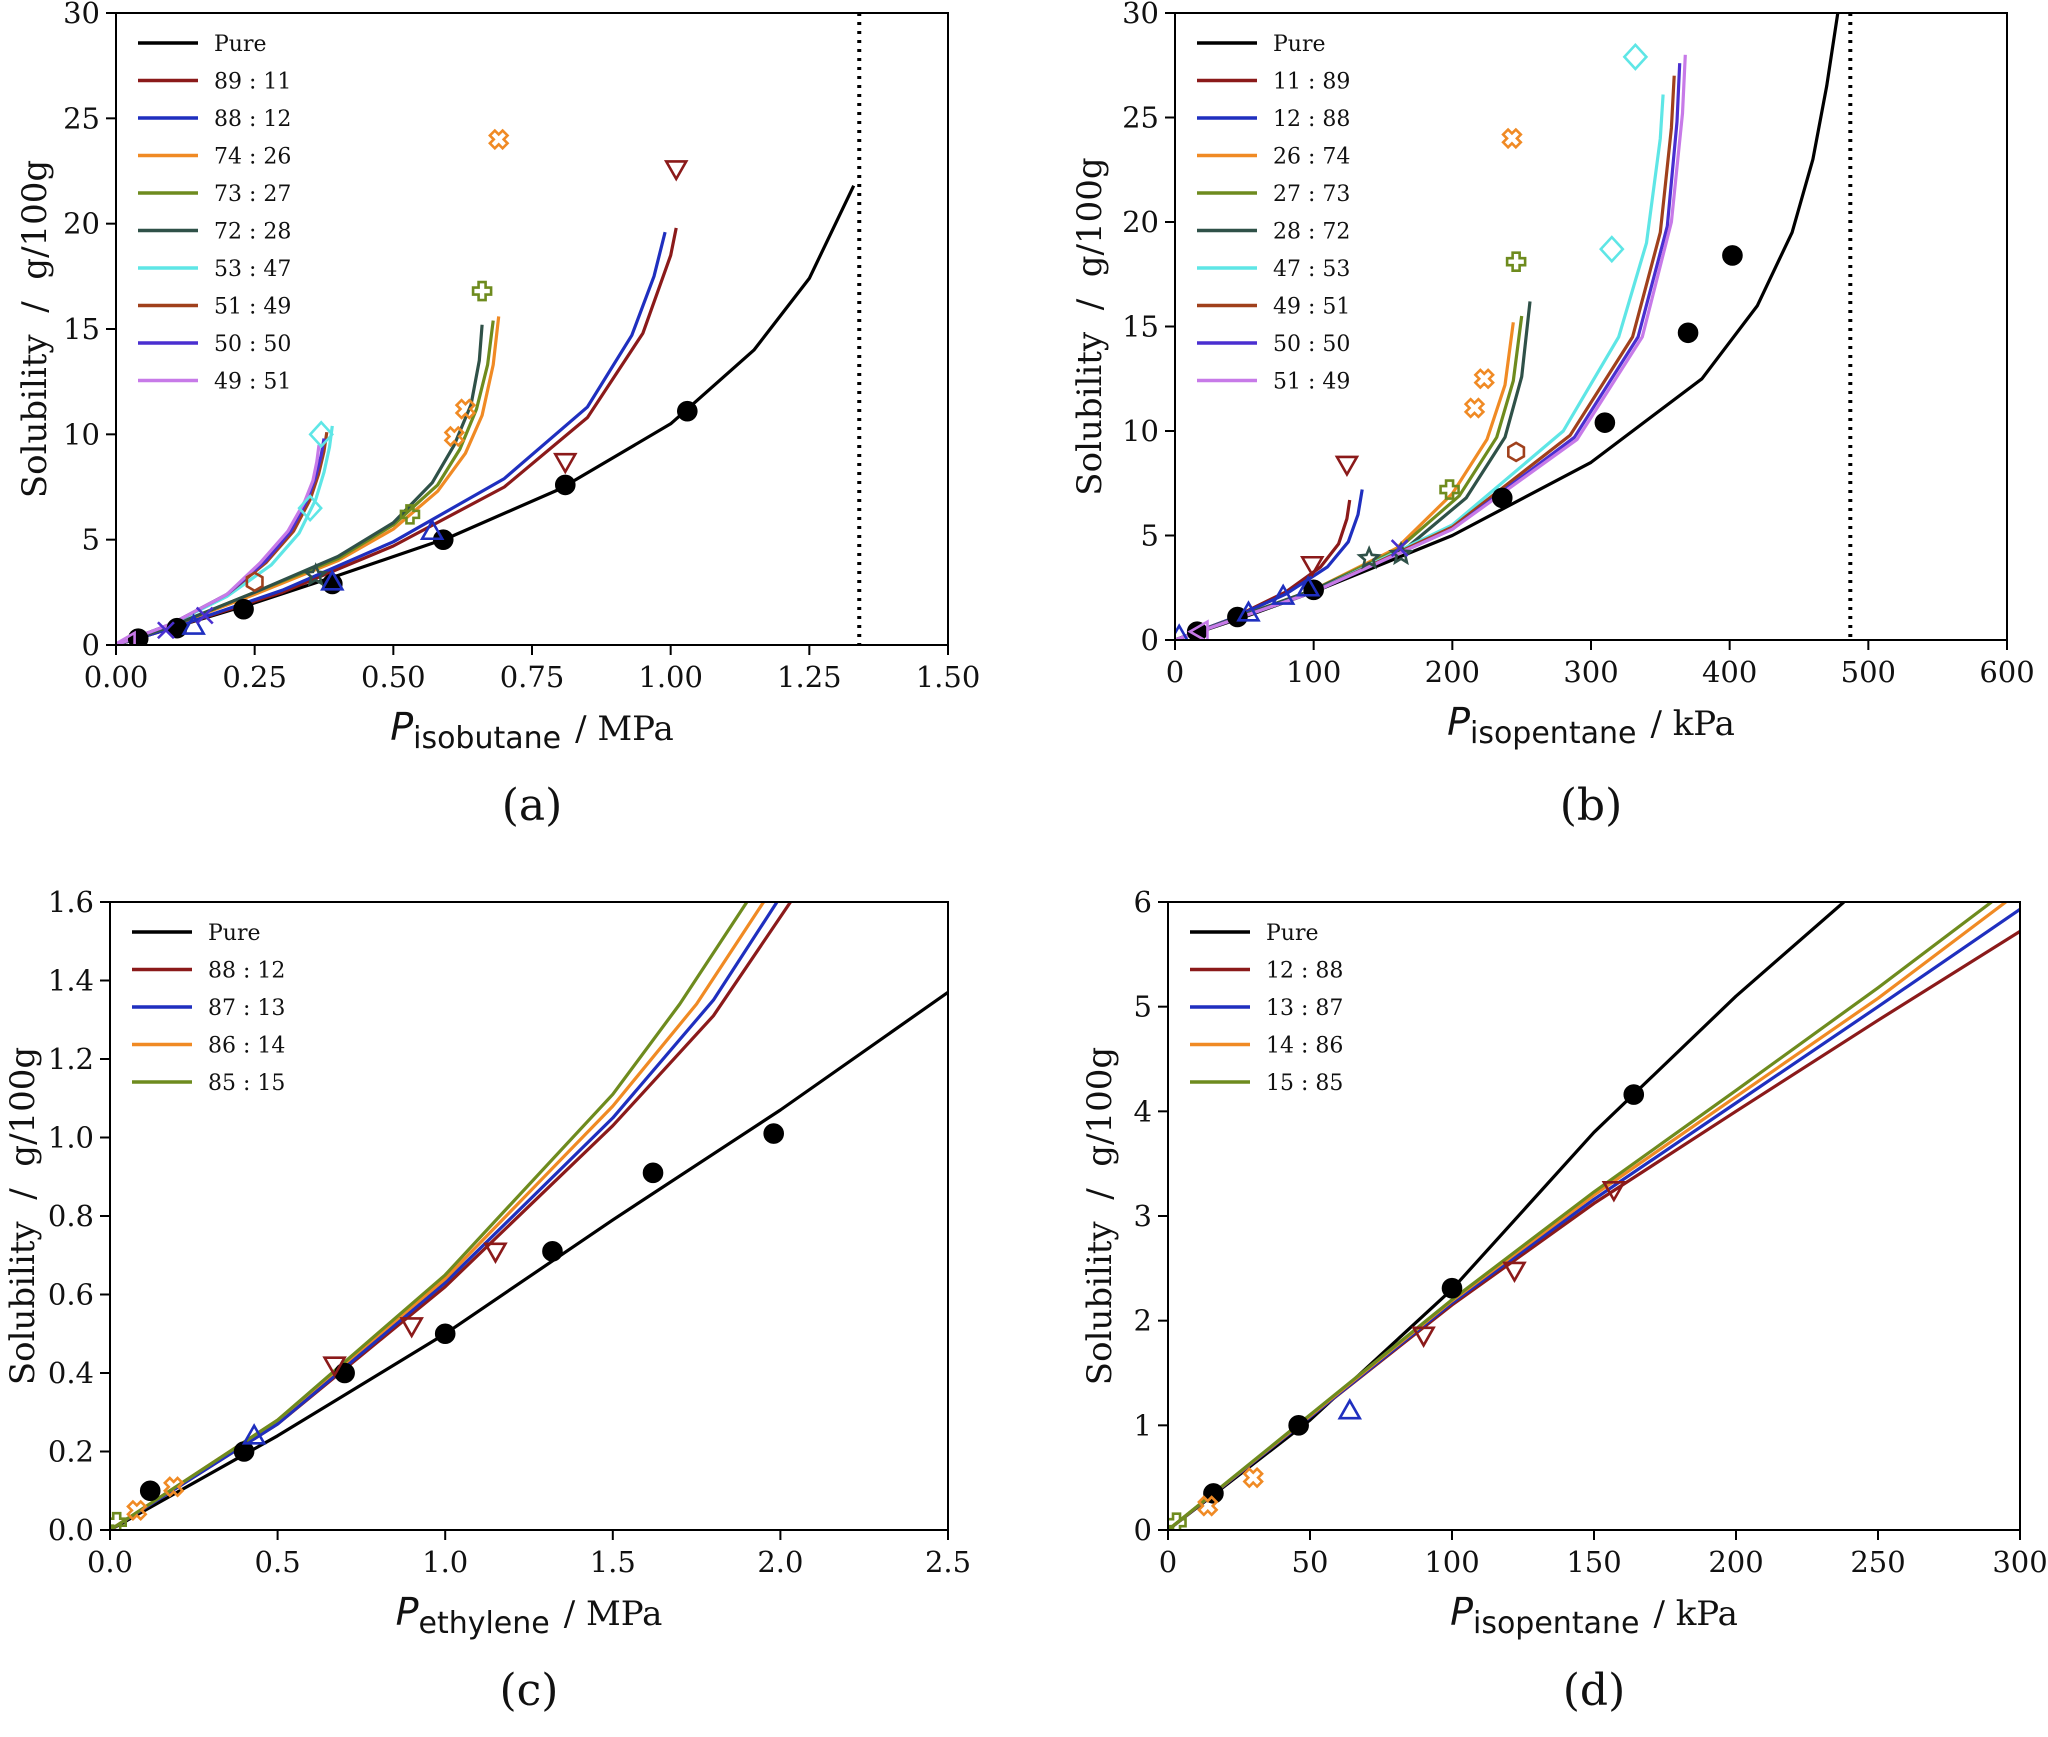 This screenshot has width=2048, height=1737. I want to click on legend-label-a-0: Pure, so click(240, 44).